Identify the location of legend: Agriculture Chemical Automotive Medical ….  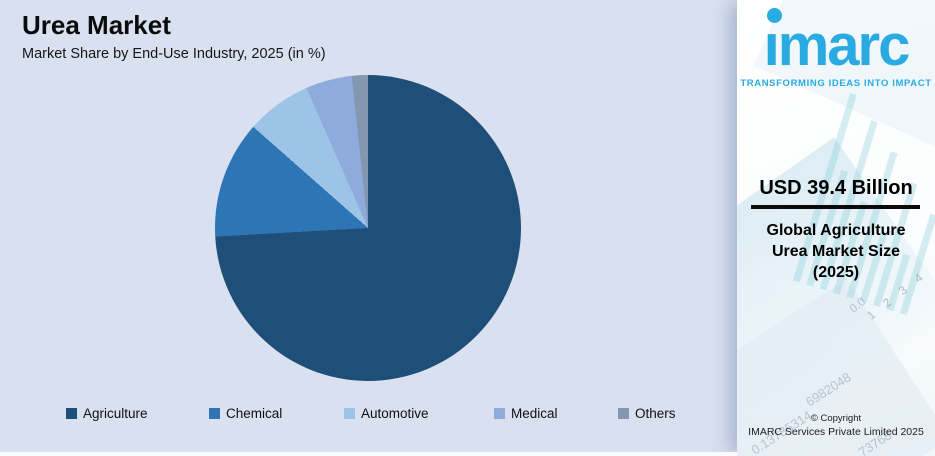
(368, 416).